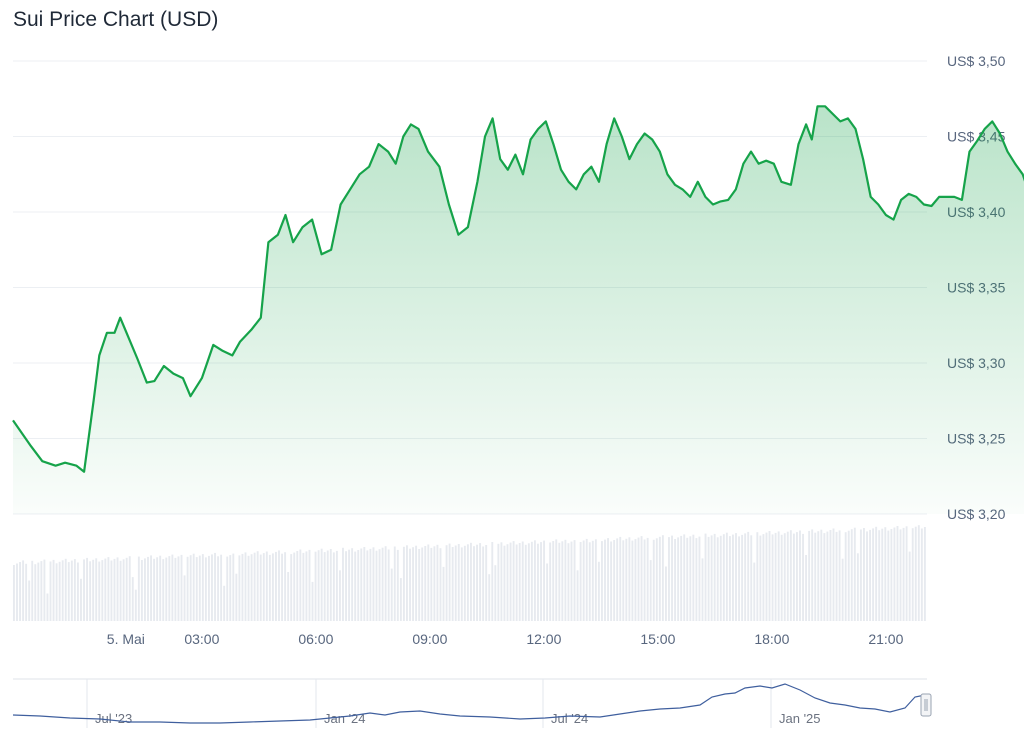 This screenshot has height=747, width=1024. Describe the element at coordinates (472, 703) in the screenshot. I see `range-navigator: Jul '23 Jan '24 Jul '24 Jan '25` at that location.